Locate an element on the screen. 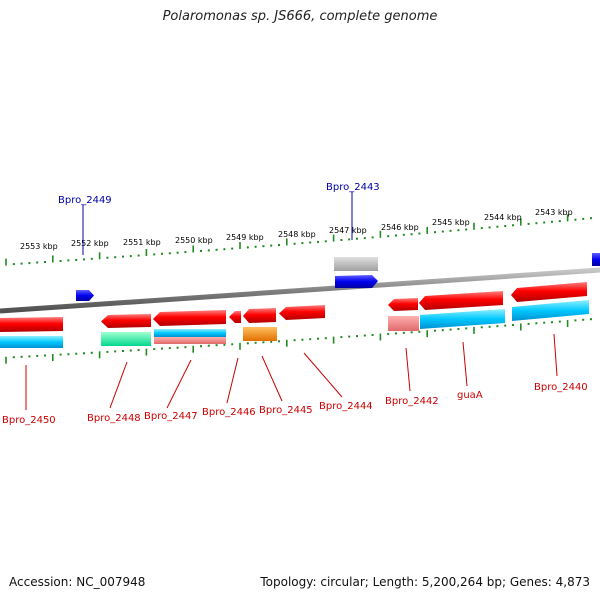  gene-label-bpro-2450: Bpro_2450 is located at coordinates (29, 420).